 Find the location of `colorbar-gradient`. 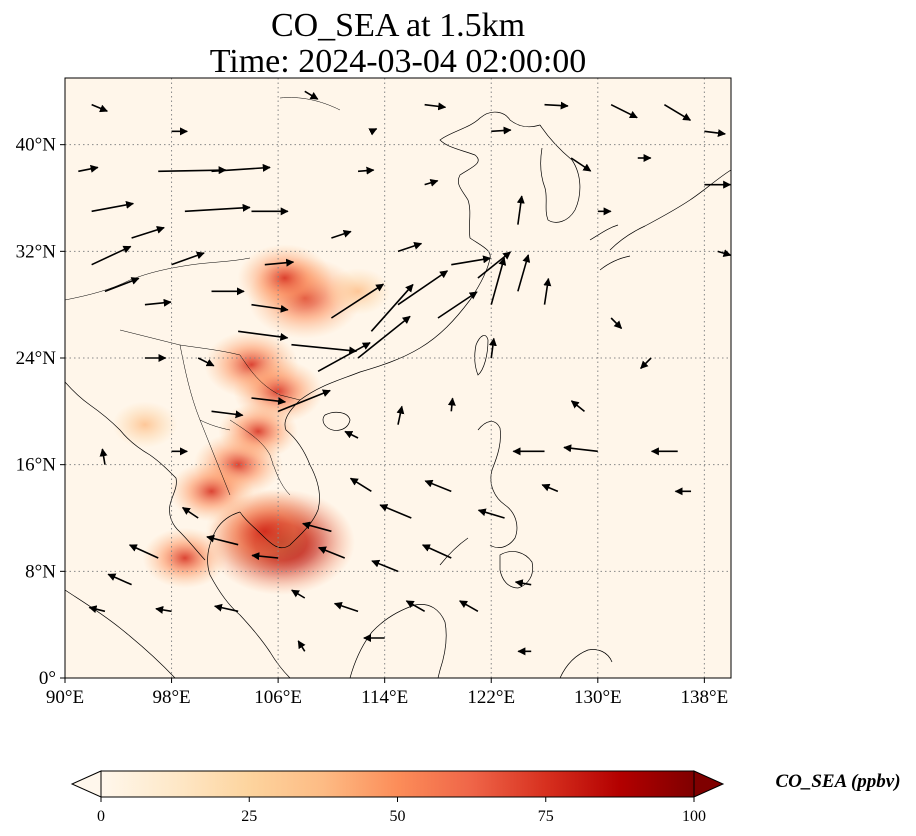

colorbar-gradient is located at coordinates (397, 784).